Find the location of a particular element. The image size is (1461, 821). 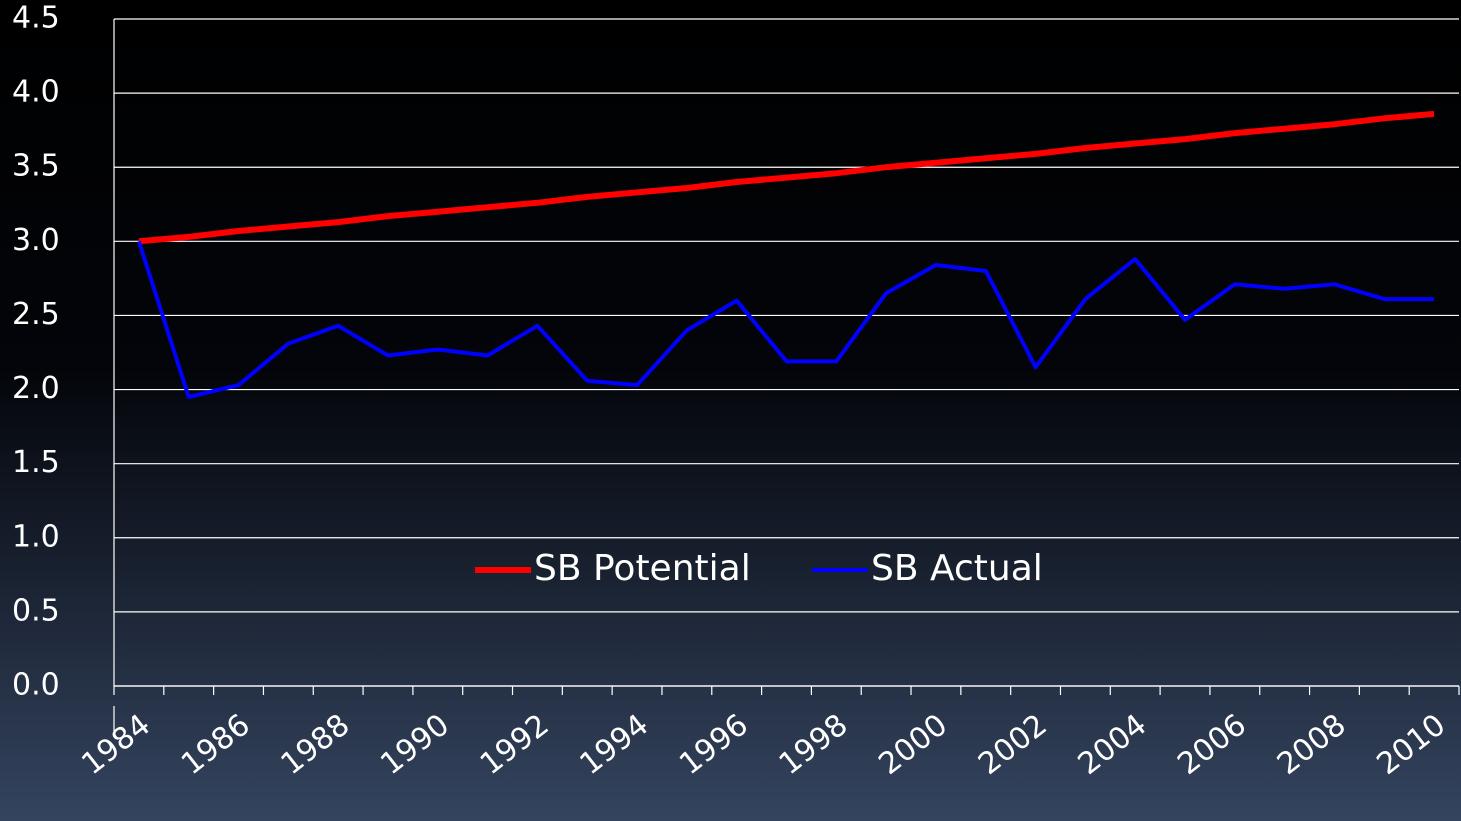

y-tick-label: 2.0 is located at coordinates (36, 388).